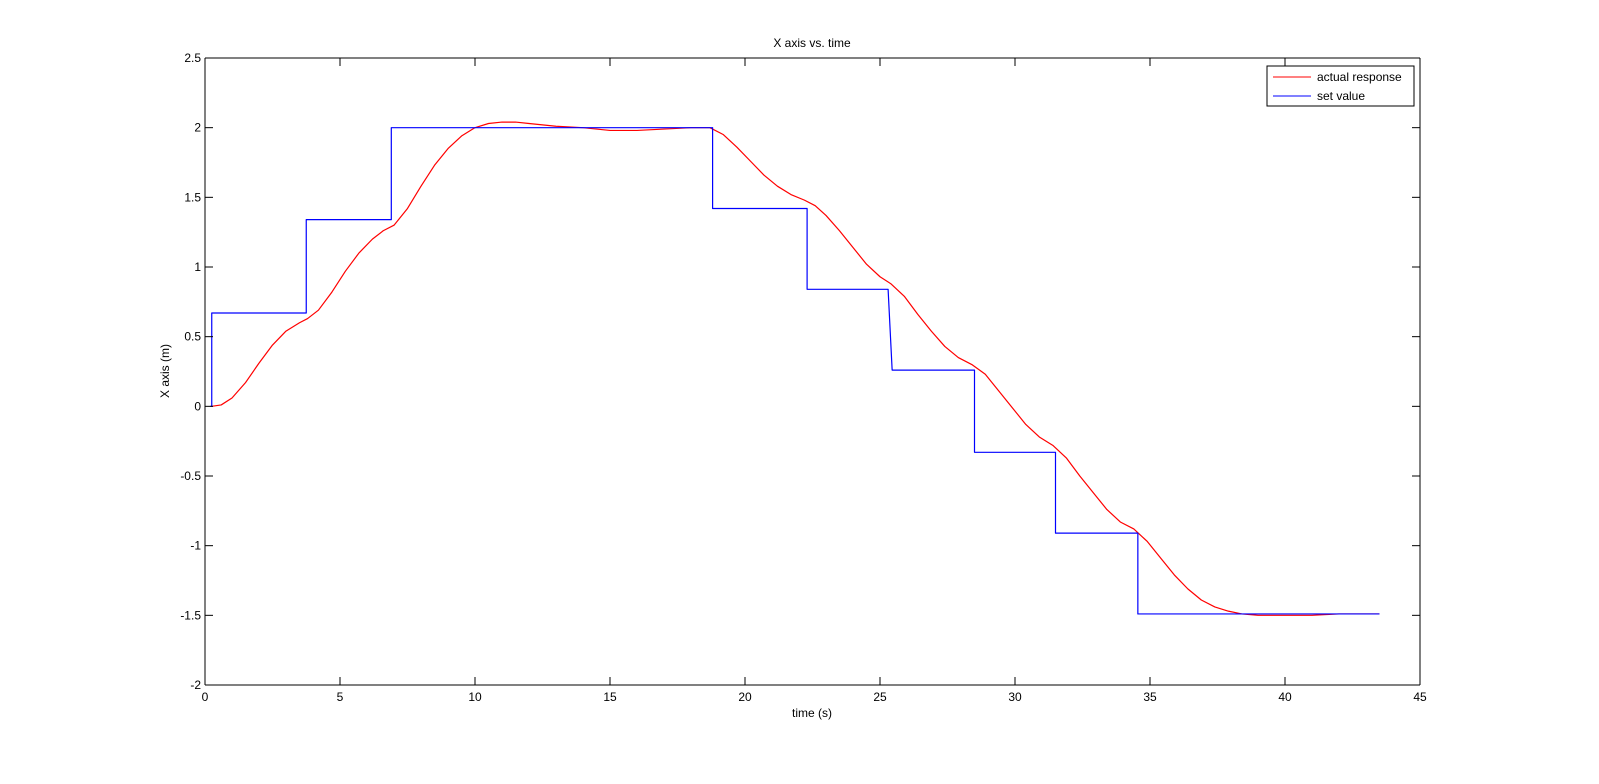 Image resolution: width=1599 pixels, height=784 pixels. What do you see at coordinates (745, 697) in the screenshot?
I see `x-tick-label: 20` at bounding box center [745, 697].